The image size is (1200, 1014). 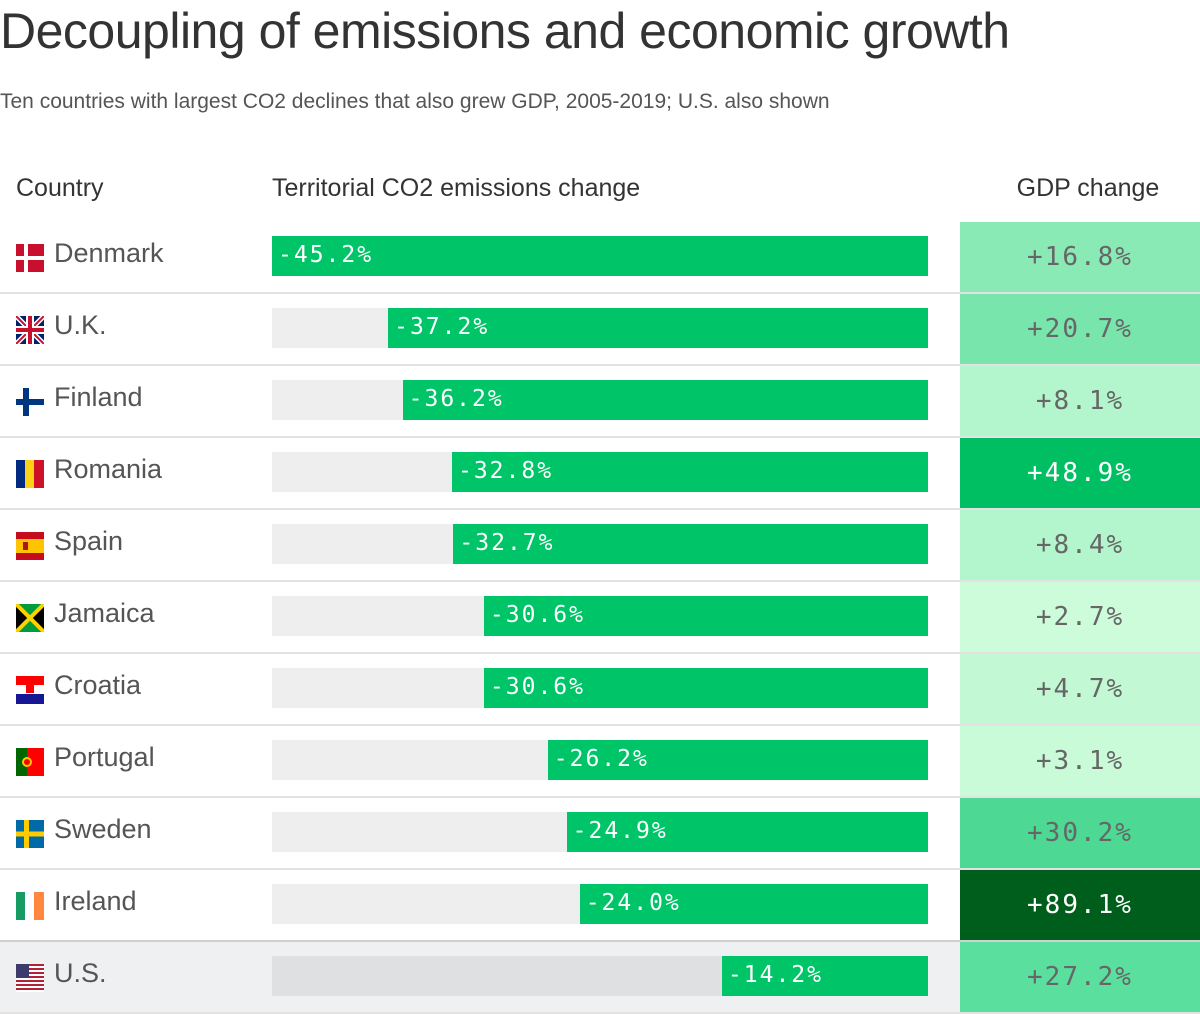 What do you see at coordinates (108, 469) in the screenshot?
I see `country-name: Romania` at bounding box center [108, 469].